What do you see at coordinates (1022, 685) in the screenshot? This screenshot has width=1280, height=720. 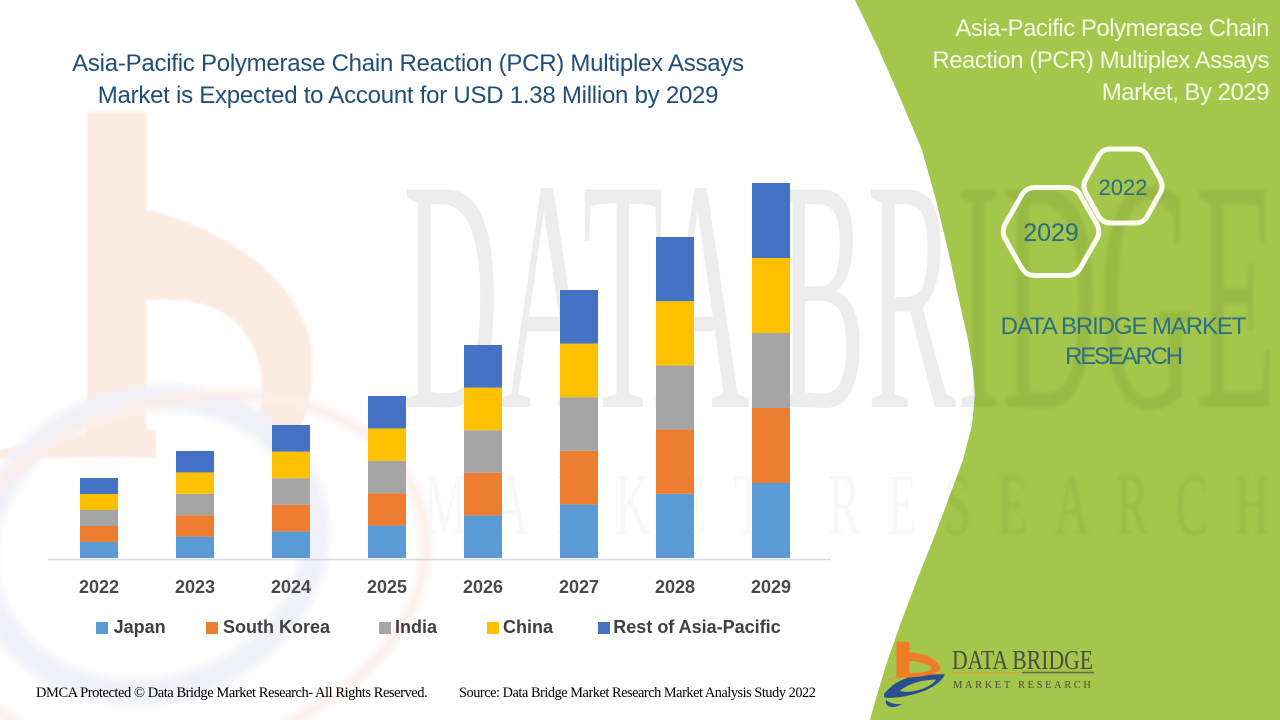 I see `svg-text: MARKET RESEARCH` at bounding box center [1022, 685].